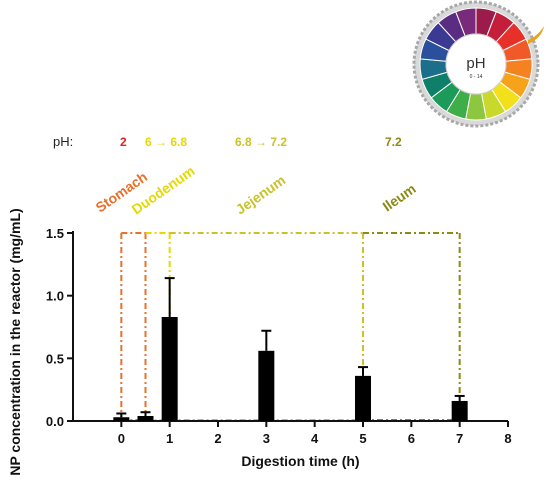 The width and height of the screenshot is (550, 481). Describe the element at coordinates (507, 438) in the screenshot. I see `x-tick-label: 8` at that location.